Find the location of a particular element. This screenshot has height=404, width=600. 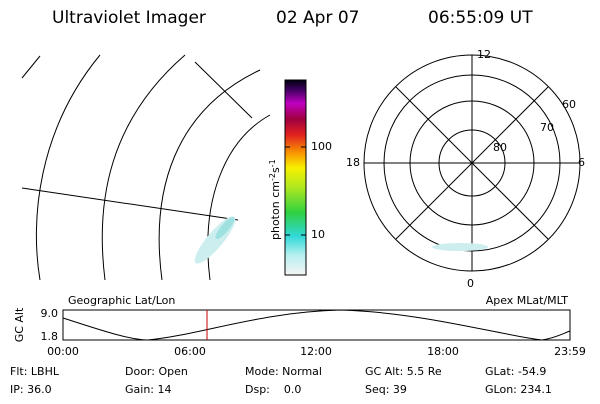

mlt-label: 12 is located at coordinates (484, 54).